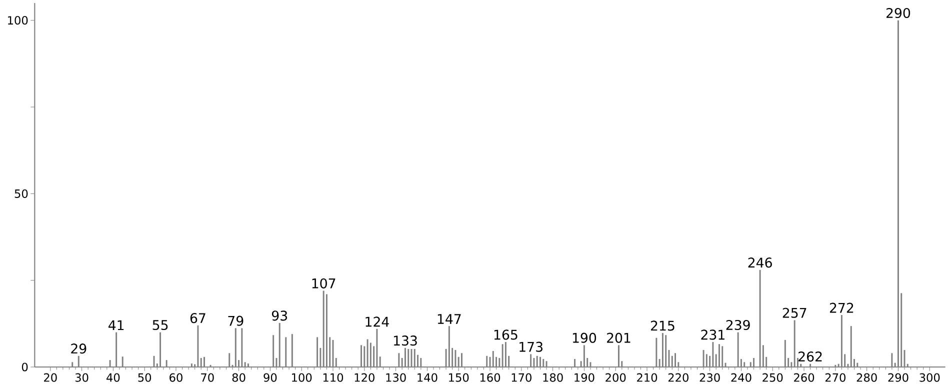  What do you see at coordinates (584, 337) in the screenshot?
I see `annotation: 190` at bounding box center [584, 337].